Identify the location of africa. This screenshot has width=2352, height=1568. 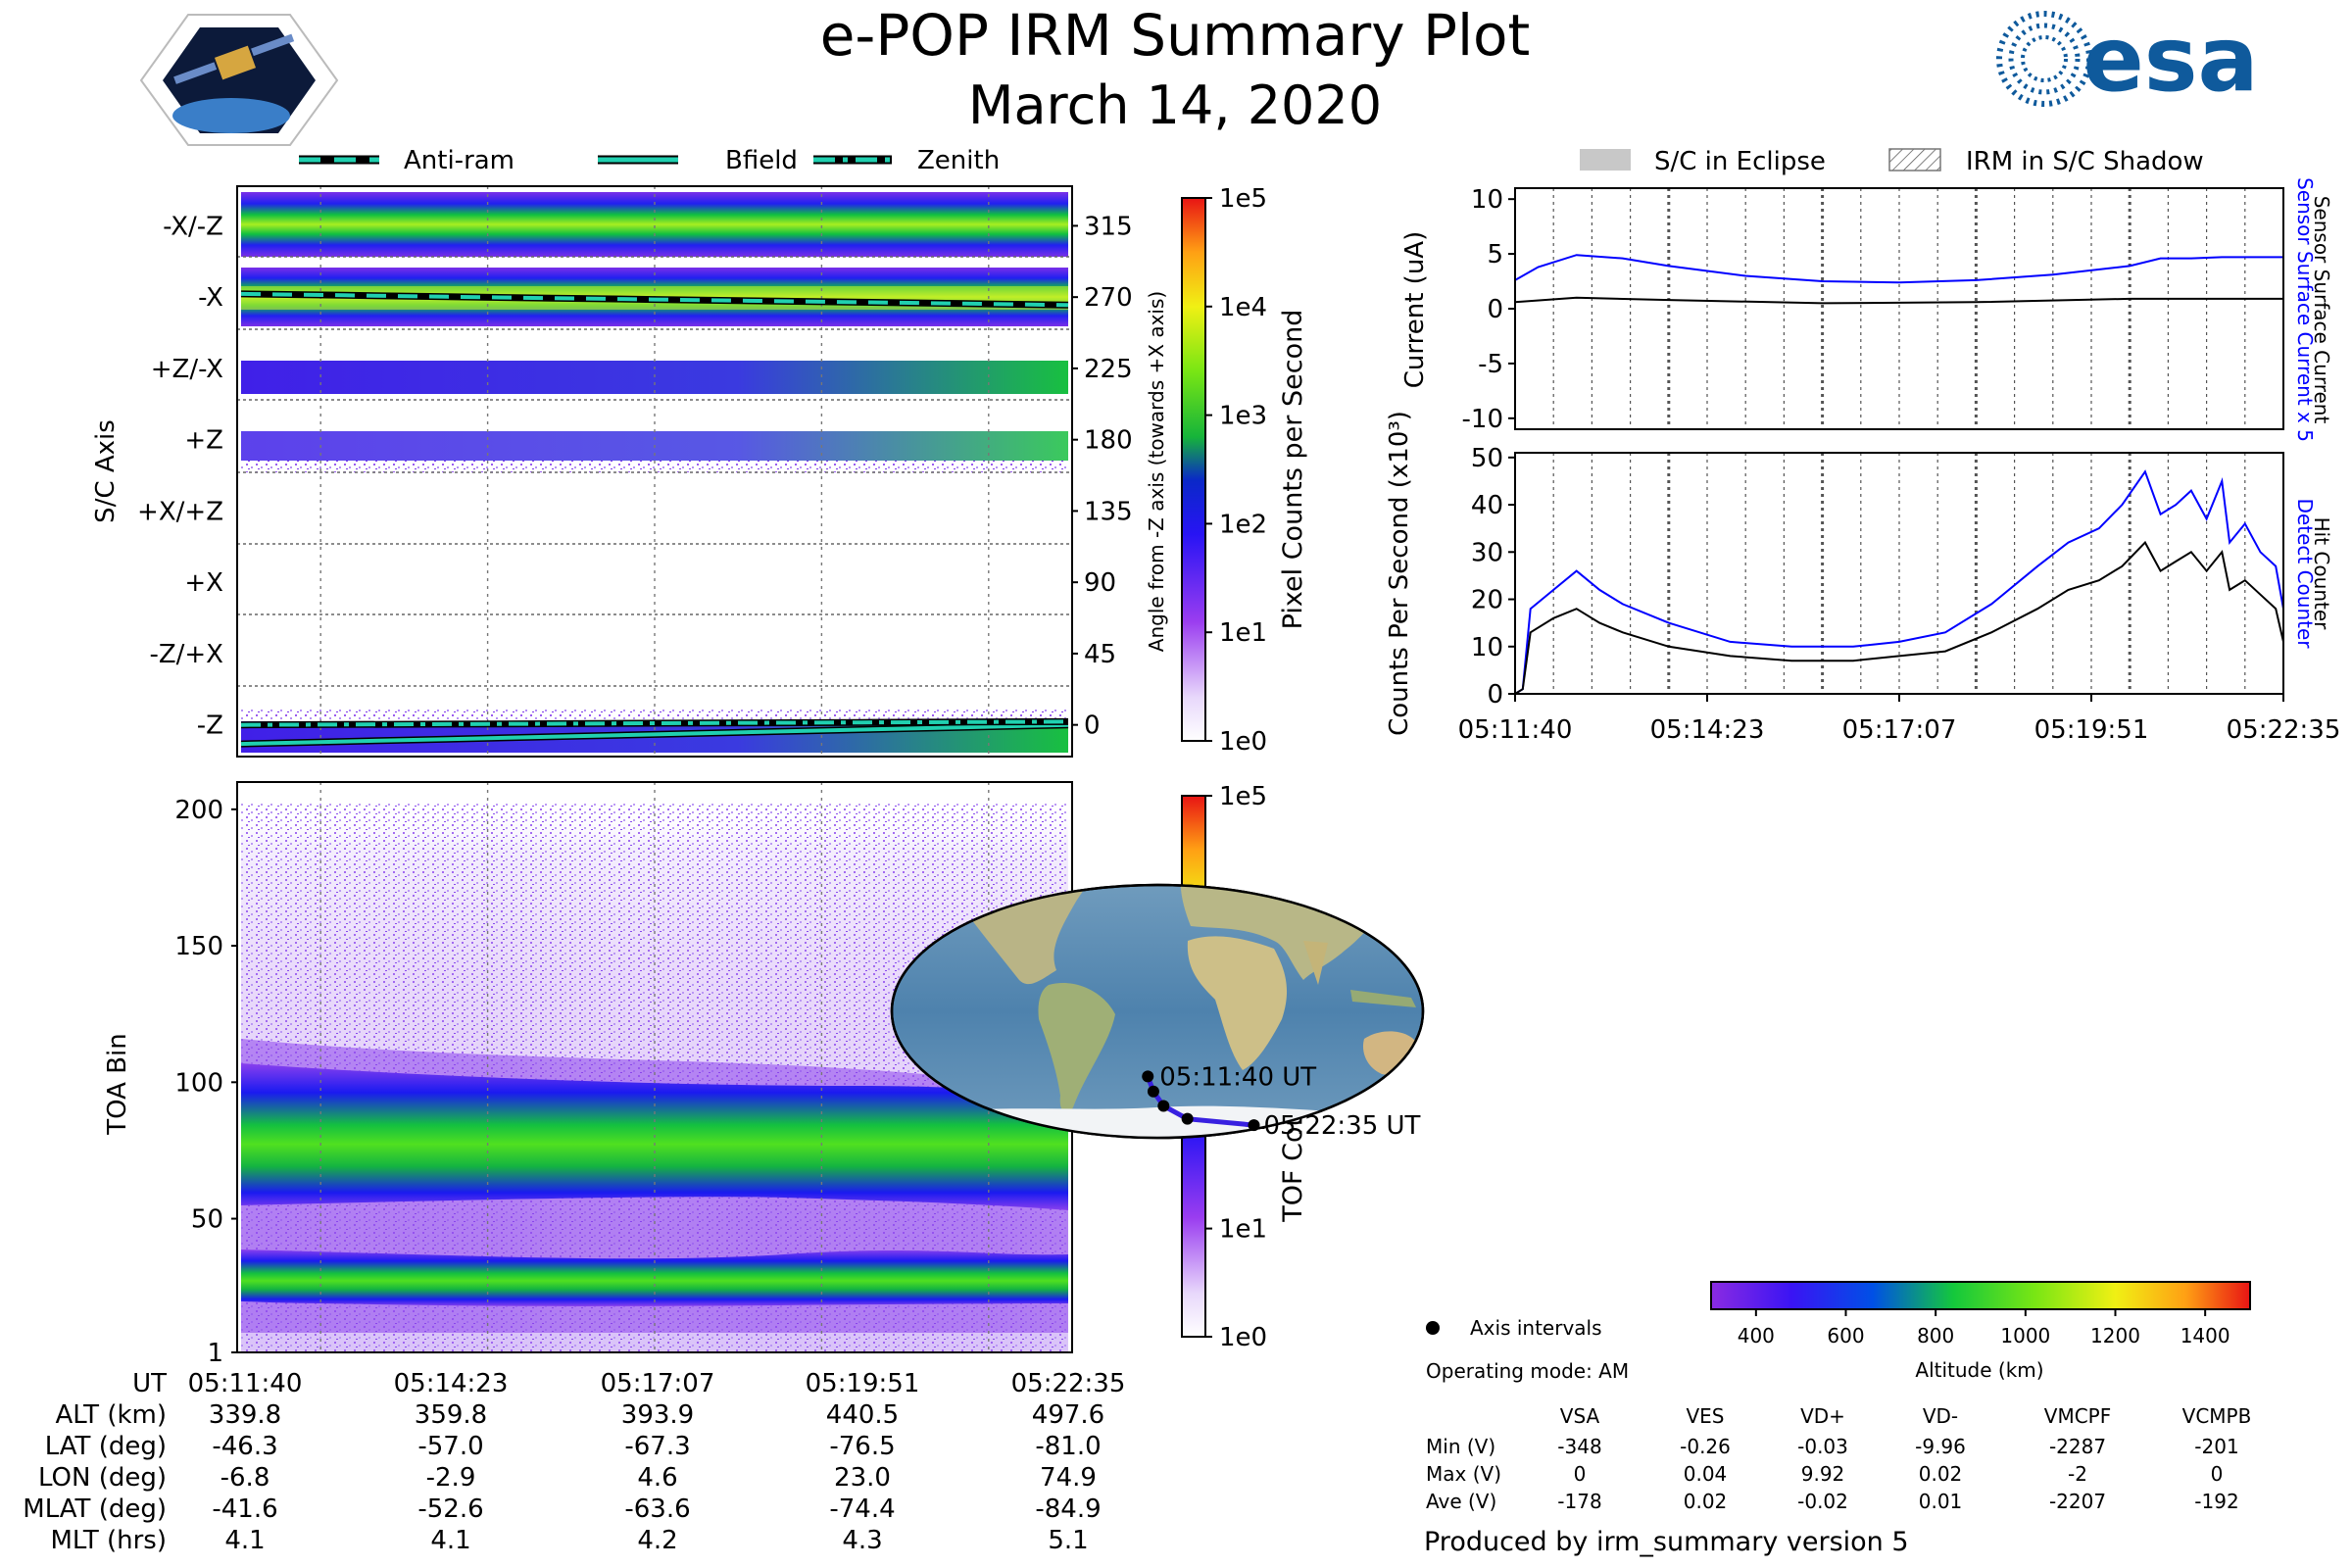
(1237, 1003).